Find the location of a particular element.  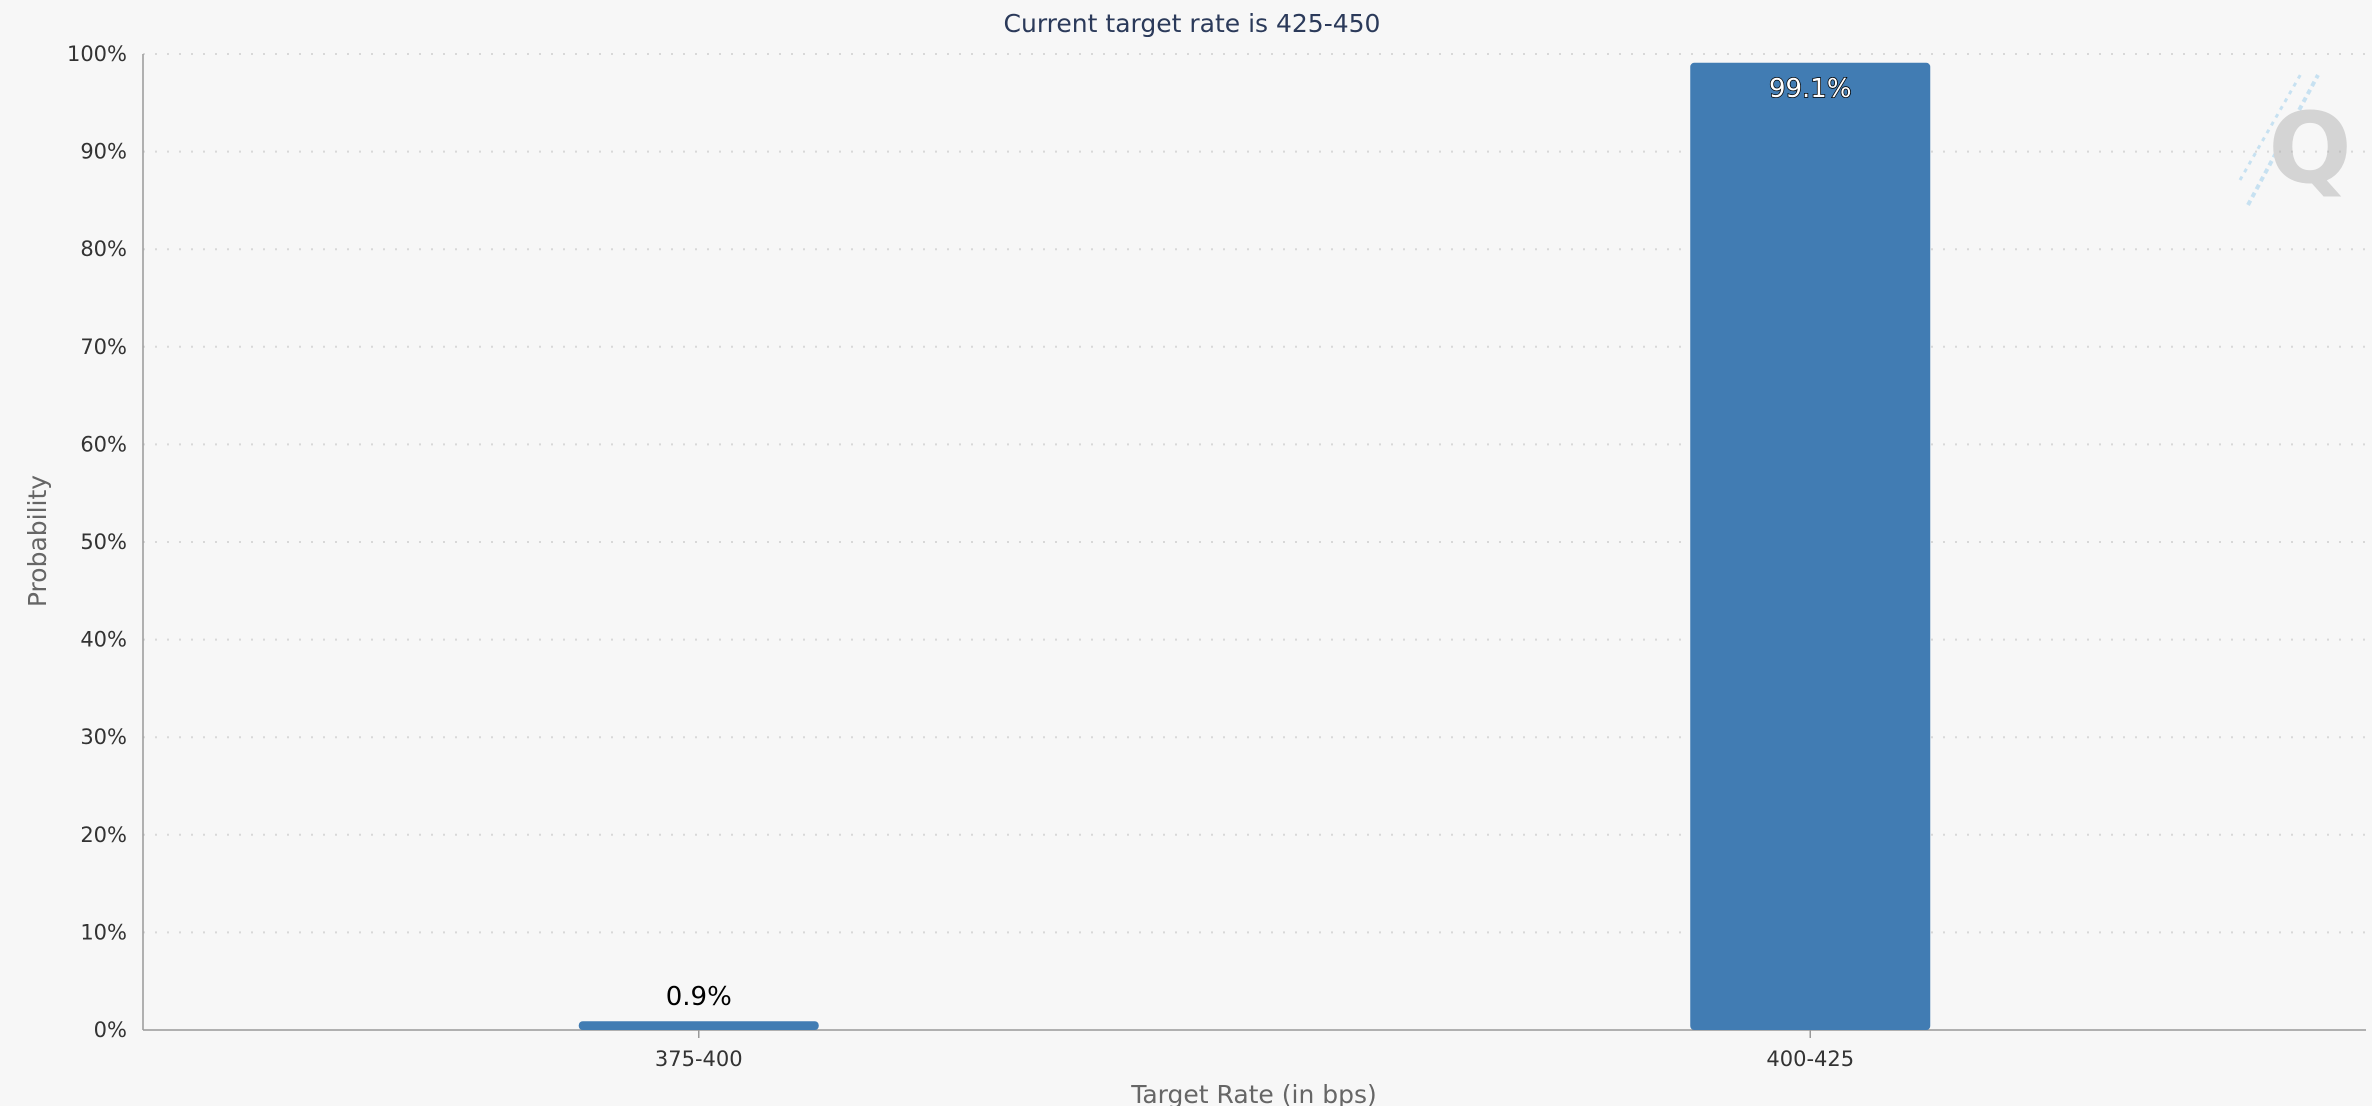

x-tick-label: 400-425 is located at coordinates (1810, 1059).